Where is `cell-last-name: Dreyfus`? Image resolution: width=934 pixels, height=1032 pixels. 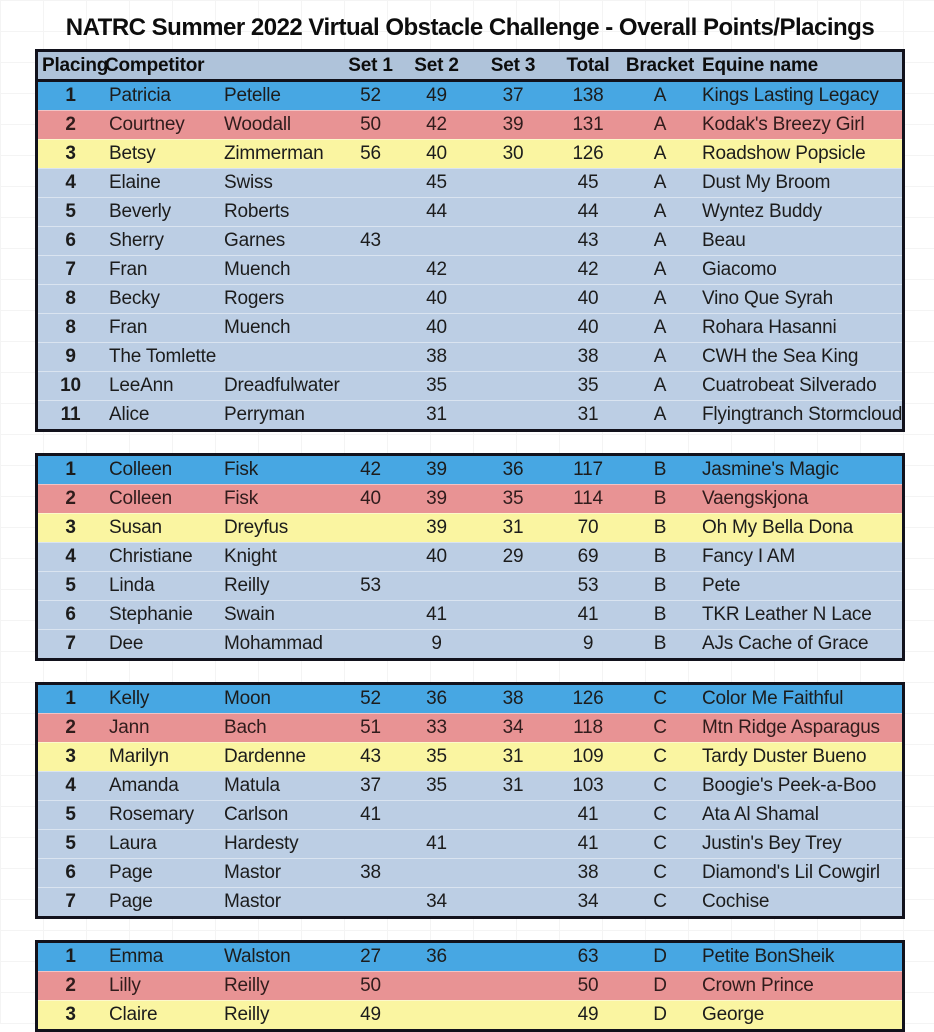
cell-last-name: Dreyfus is located at coordinates (256, 527).